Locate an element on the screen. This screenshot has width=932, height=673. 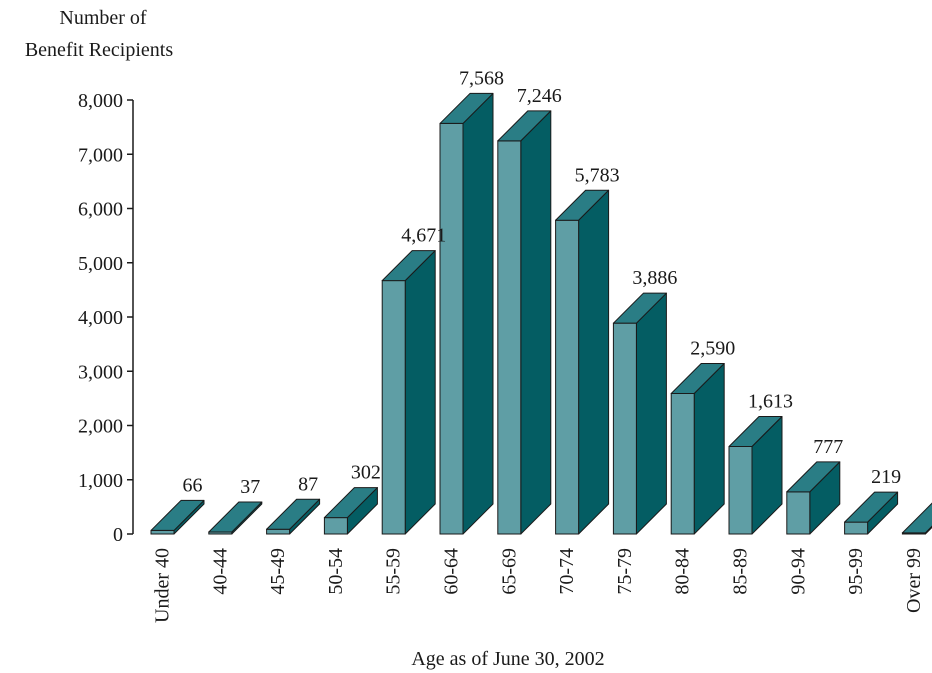
y-axis-title-line-1: Number of is located at coordinates (103, 18).